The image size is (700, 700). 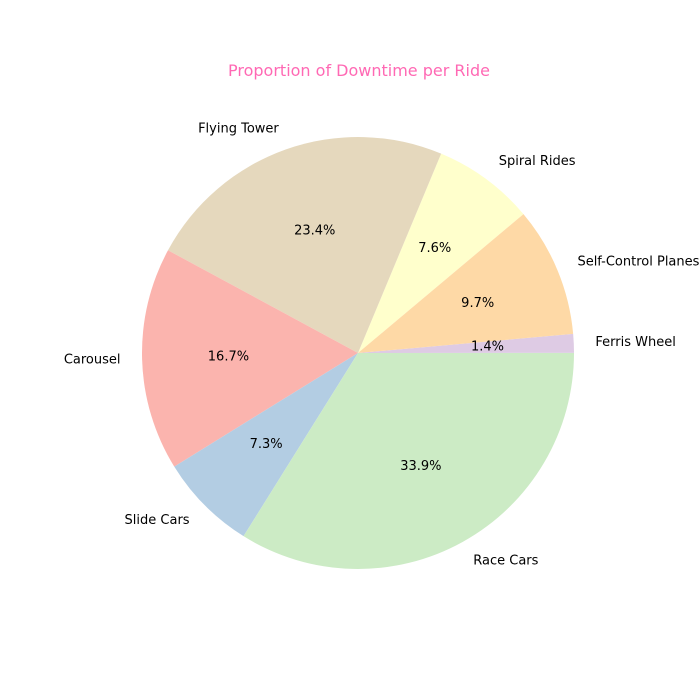 I want to click on pie-slice-race-cars, so click(x=409, y=461).